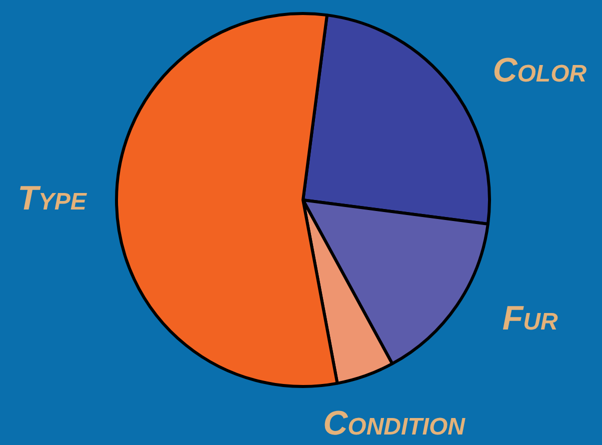 The height and width of the screenshot is (445, 602). Describe the element at coordinates (394, 423) in the screenshot. I see `slice-label: Condition` at that location.